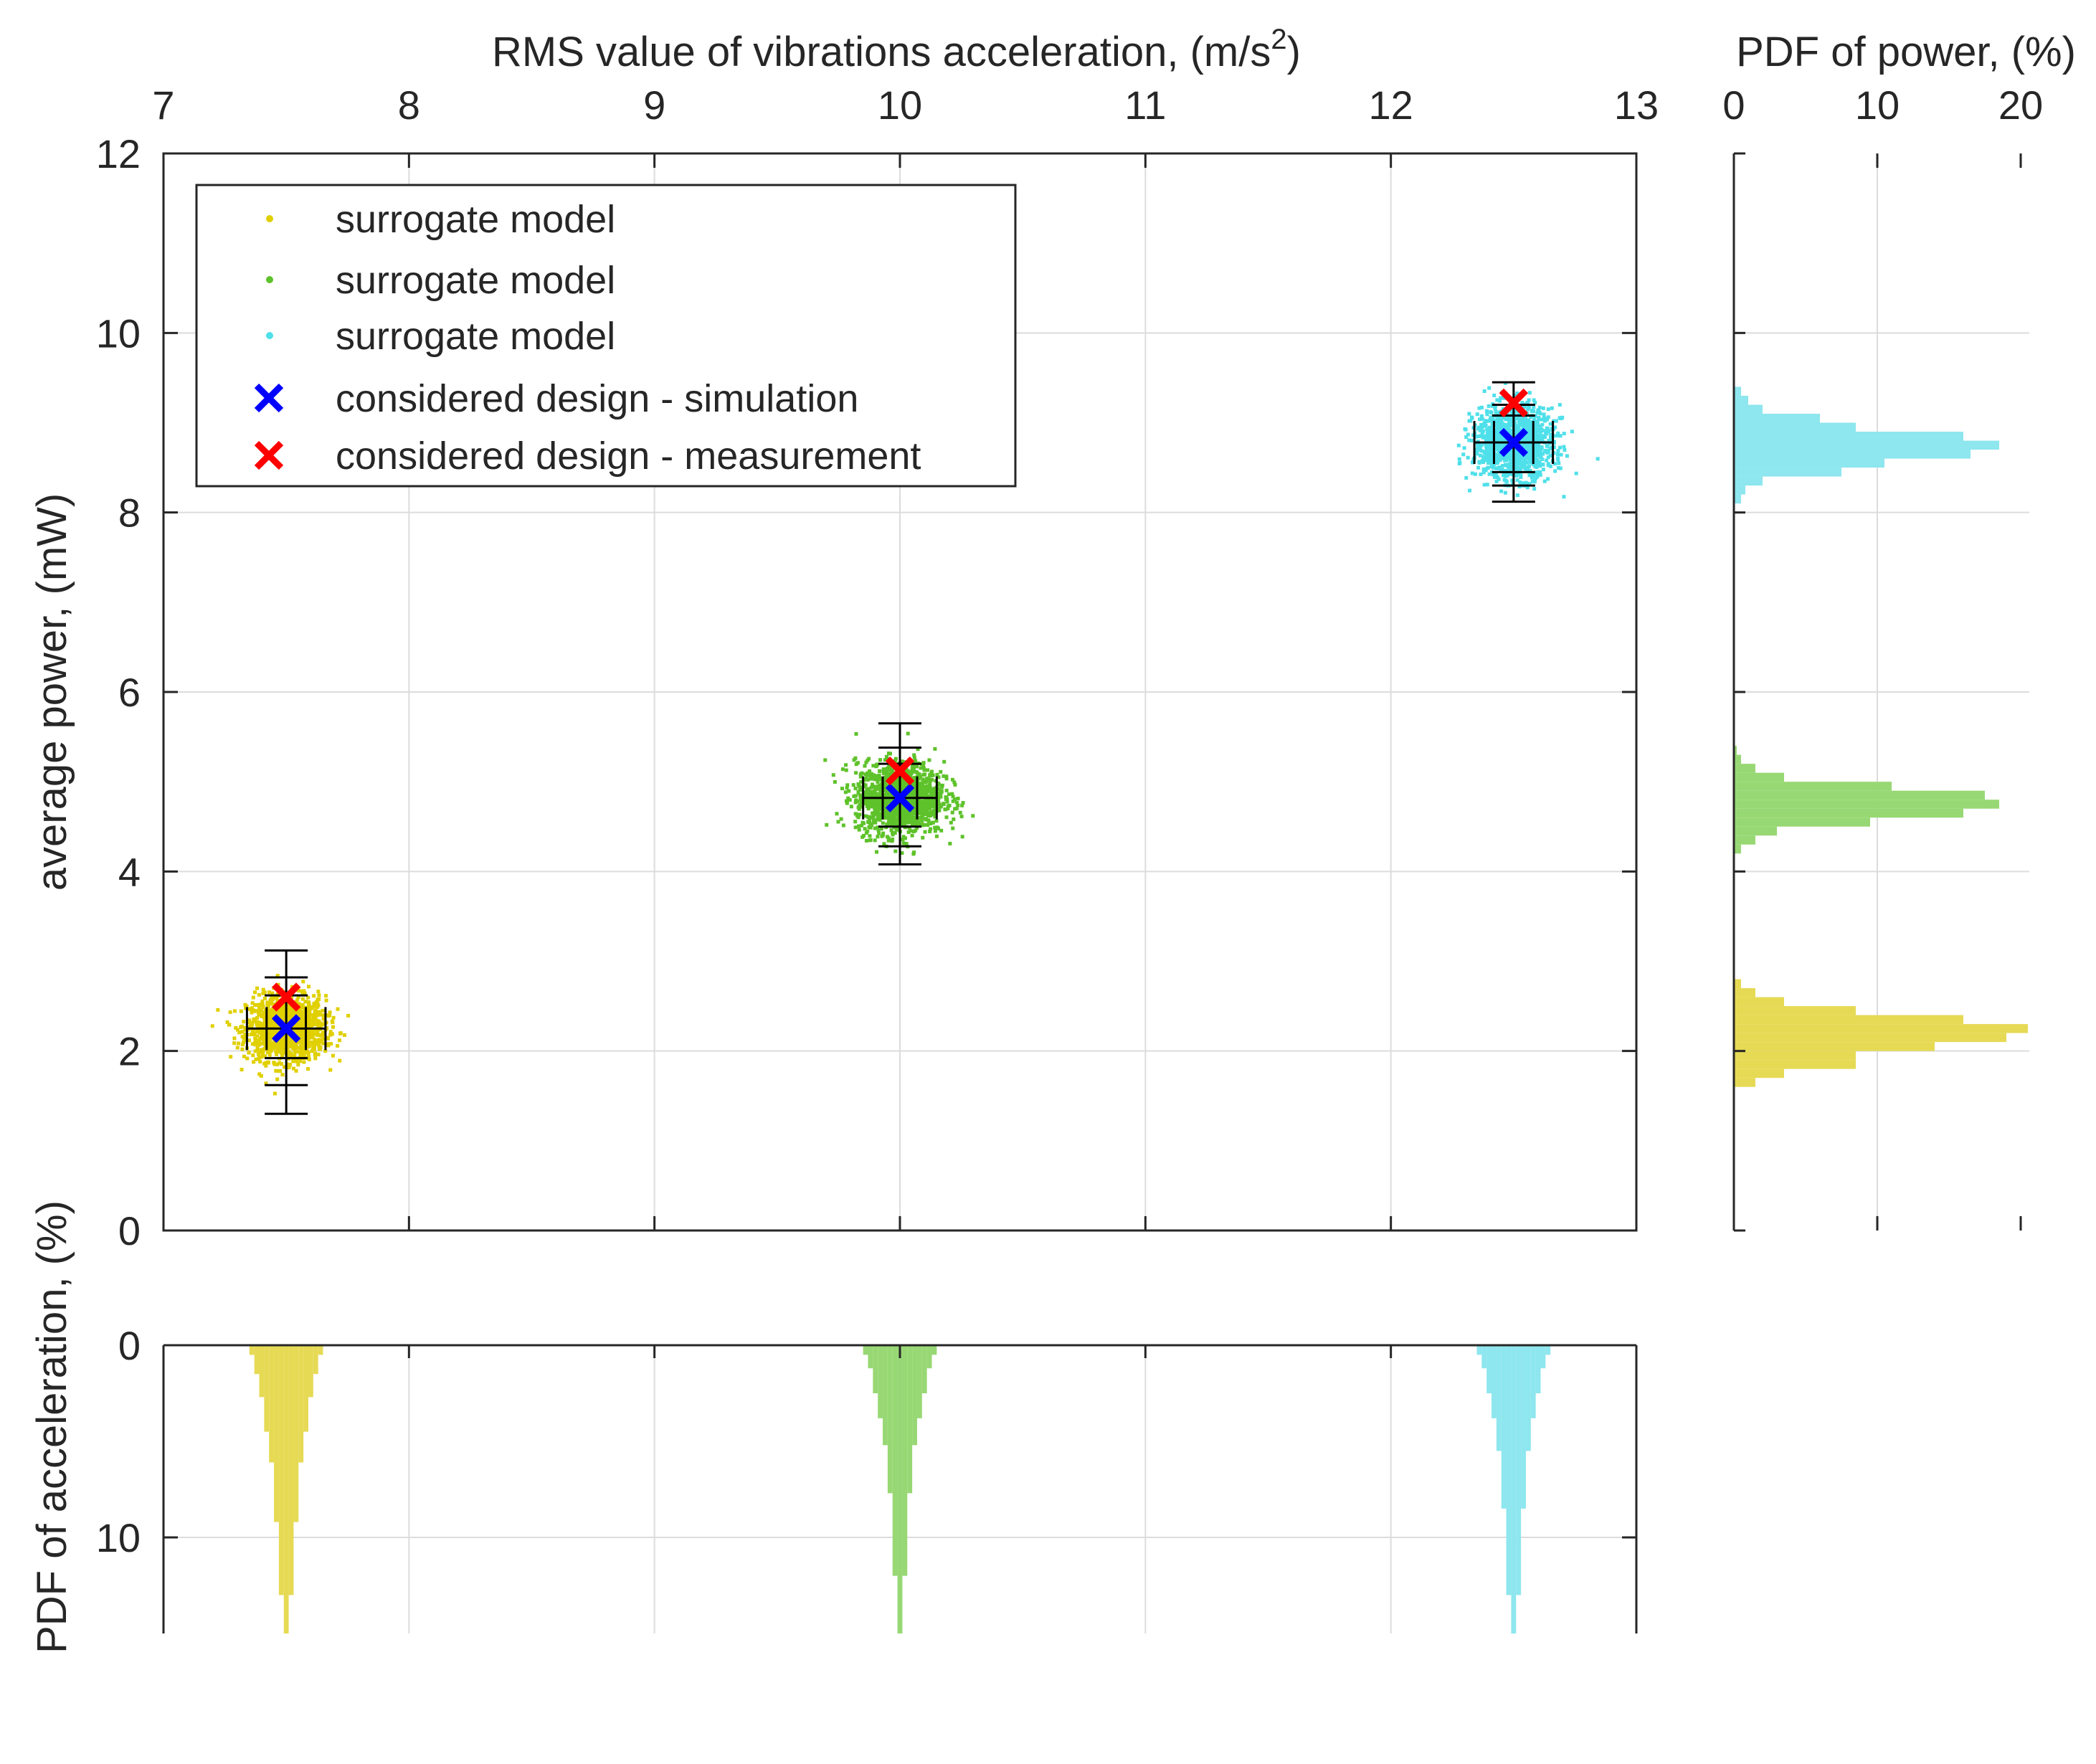 Image resolution: width=2096 pixels, height=1764 pixels. I want to click on power-pdf-bars, so click(1881, 737).